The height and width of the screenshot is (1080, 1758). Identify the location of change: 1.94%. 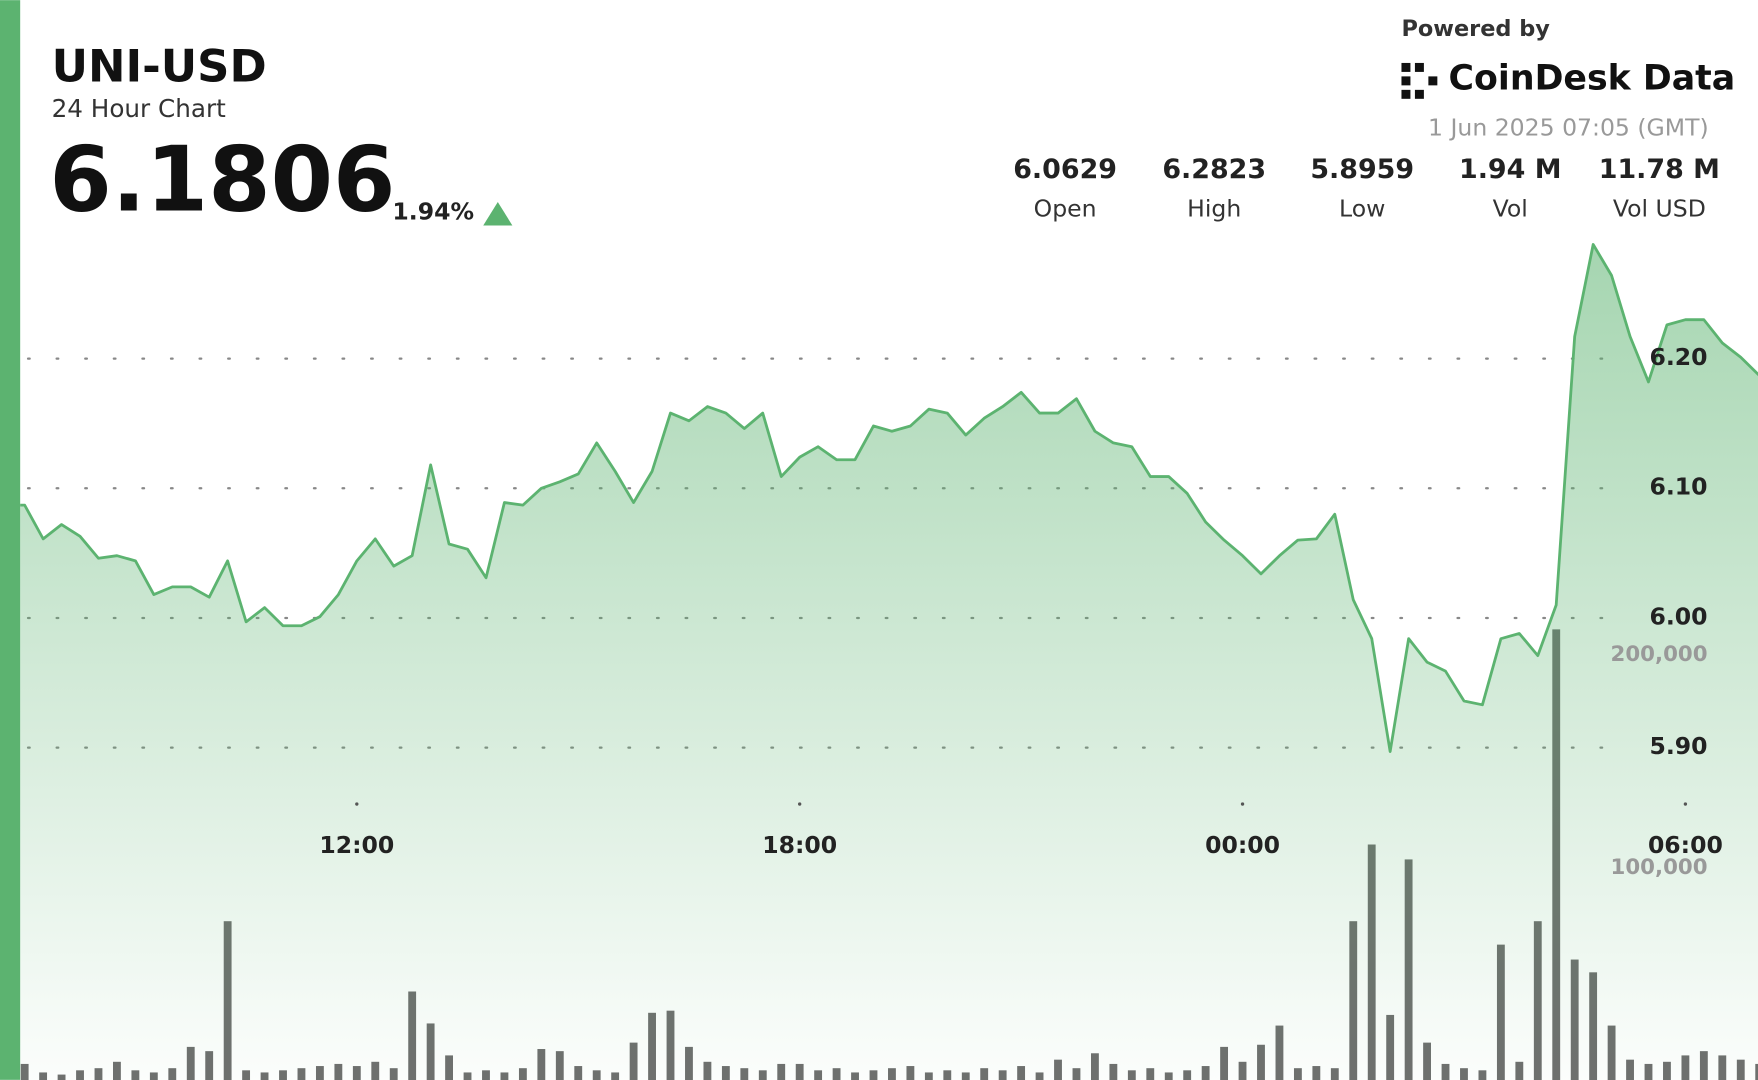
(433, 212).